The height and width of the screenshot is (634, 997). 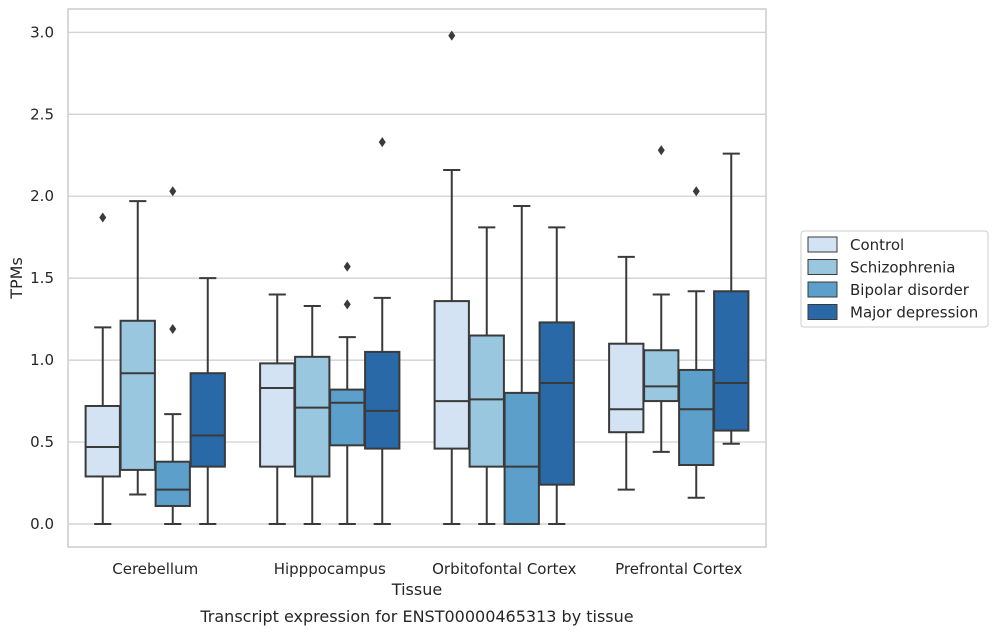 I want to click on y-tick-labels: 0.0 0.5 1.0 1.5 2.0 2.5 3.0, so click(x=42, y=278).